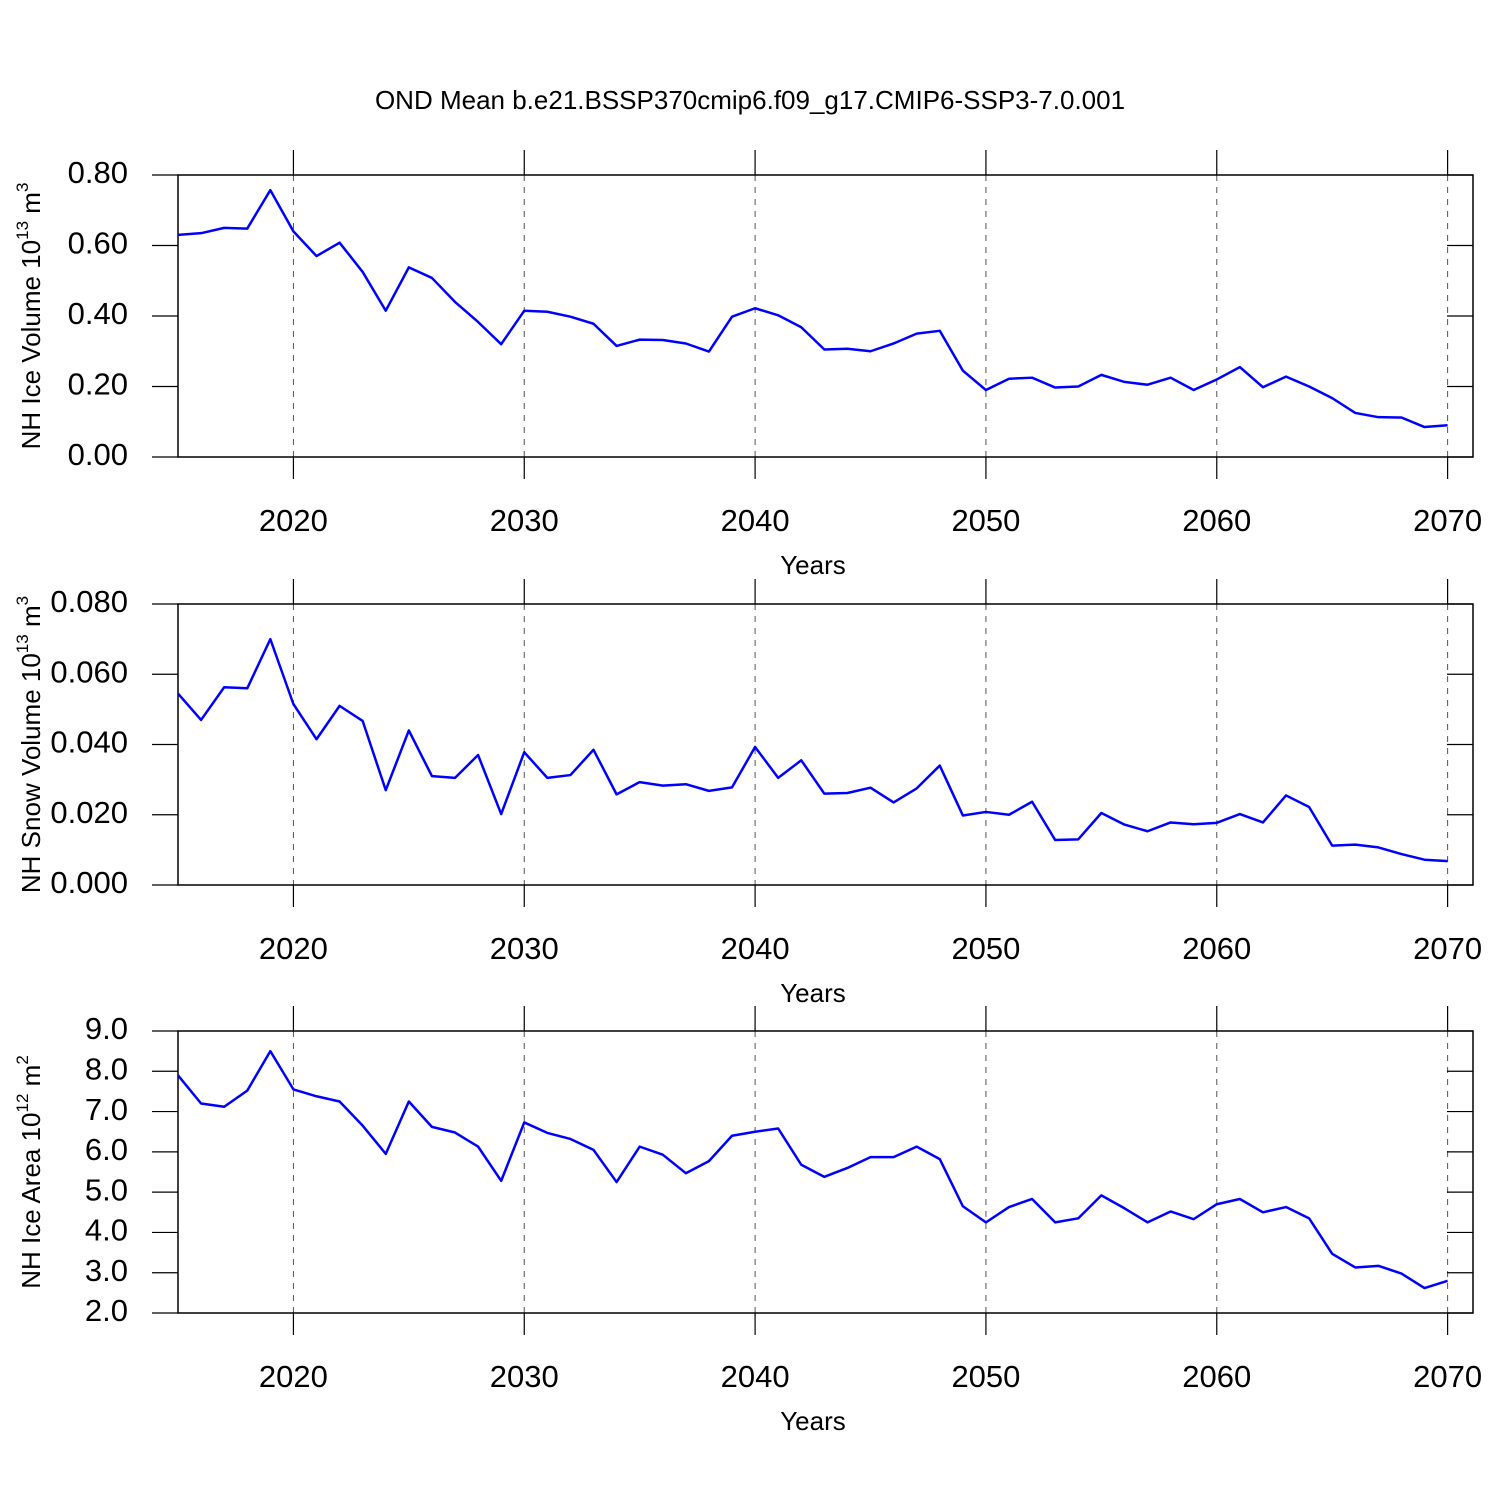  Describe the element at coordinates (31, 1200) in the screenshot. I see `y-axis-label-part: NH Ice Area 10` at that location.